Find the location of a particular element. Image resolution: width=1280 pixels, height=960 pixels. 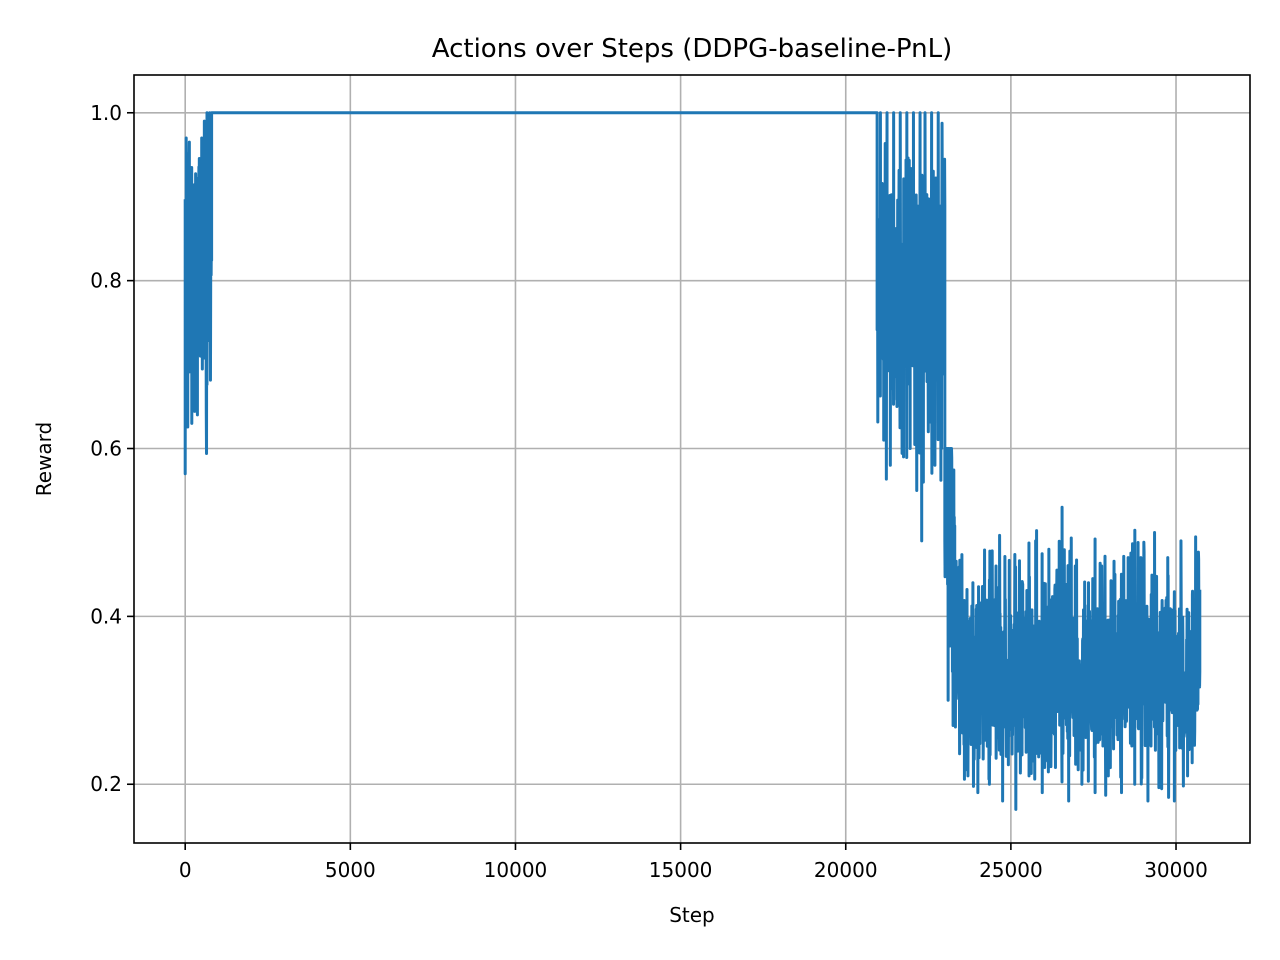

y-tick-label: 0.4 is located at coordinates (106, 616).